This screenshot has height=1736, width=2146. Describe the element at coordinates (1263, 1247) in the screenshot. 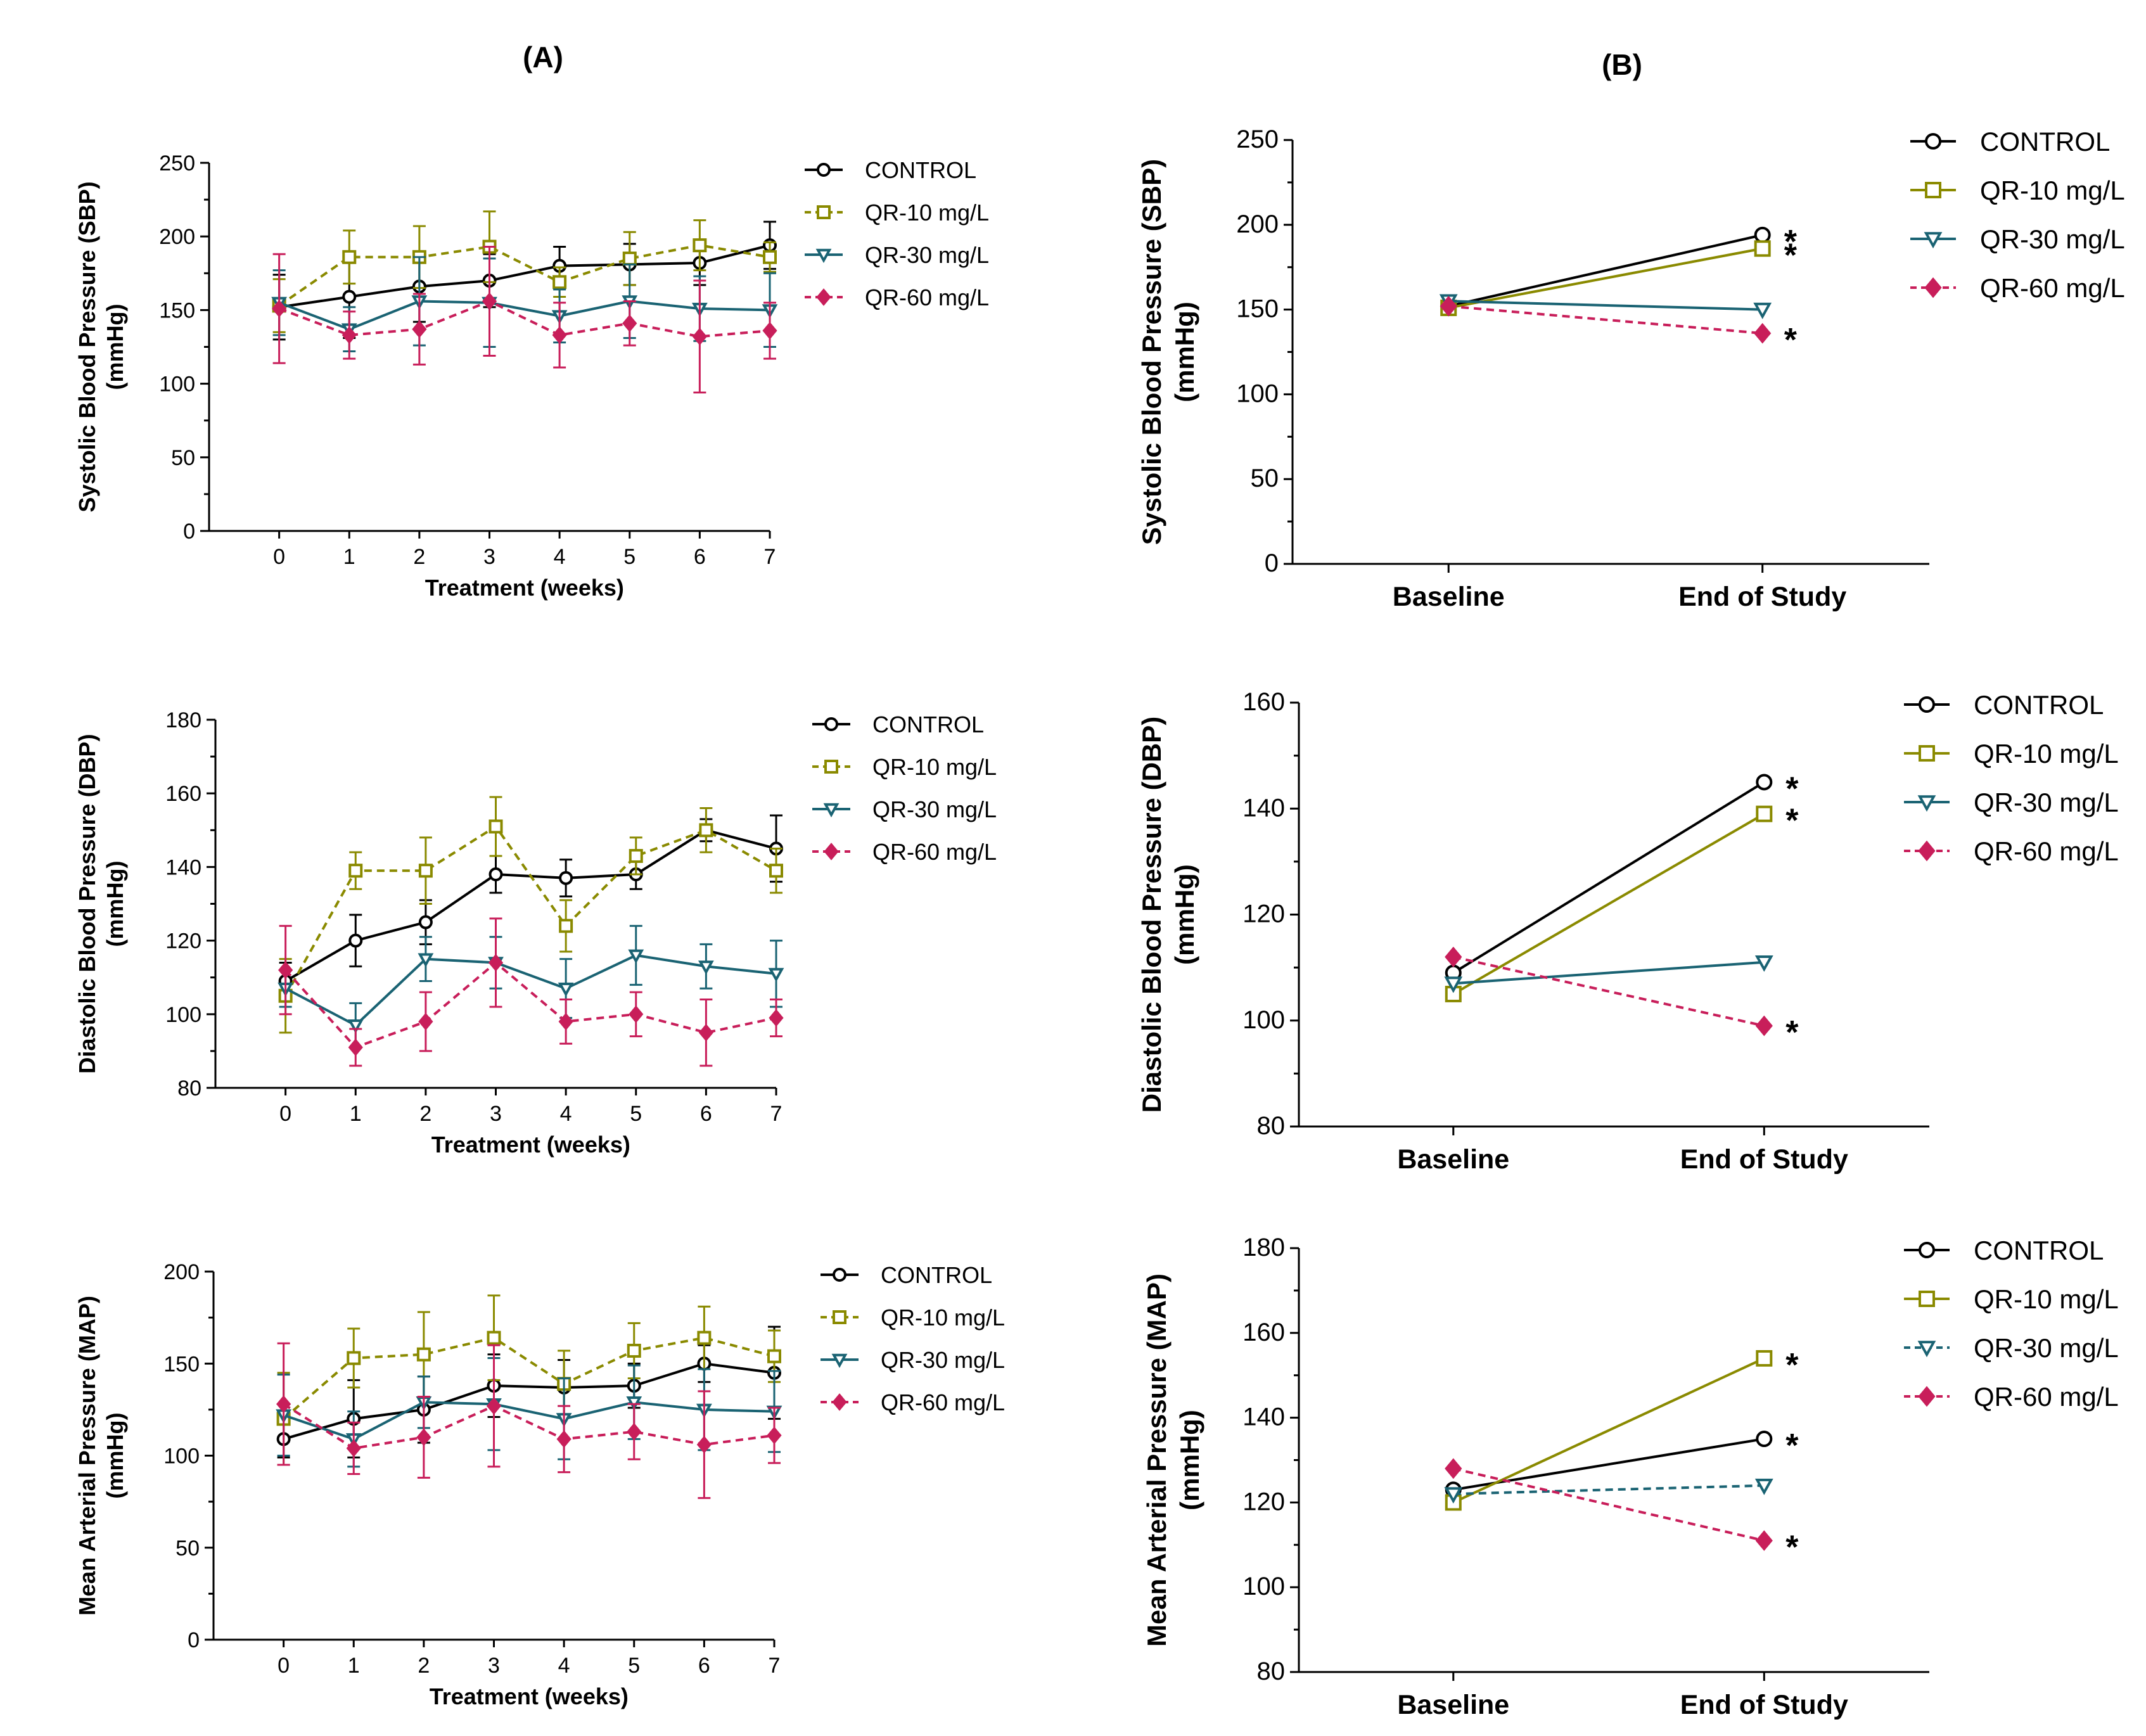

I see `y-tick-label: 180` at that location.